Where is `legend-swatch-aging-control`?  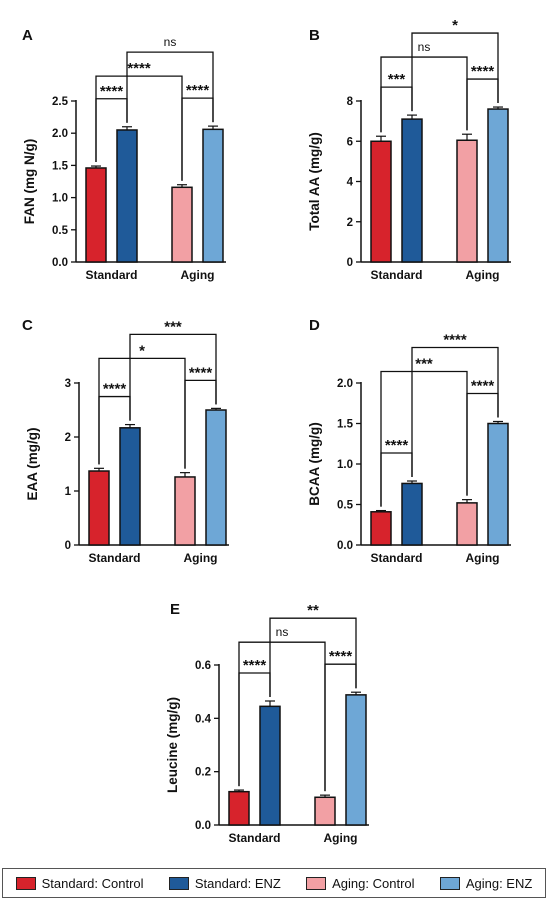
legend-swatch-aging-control is located at coordinates (316, 883).